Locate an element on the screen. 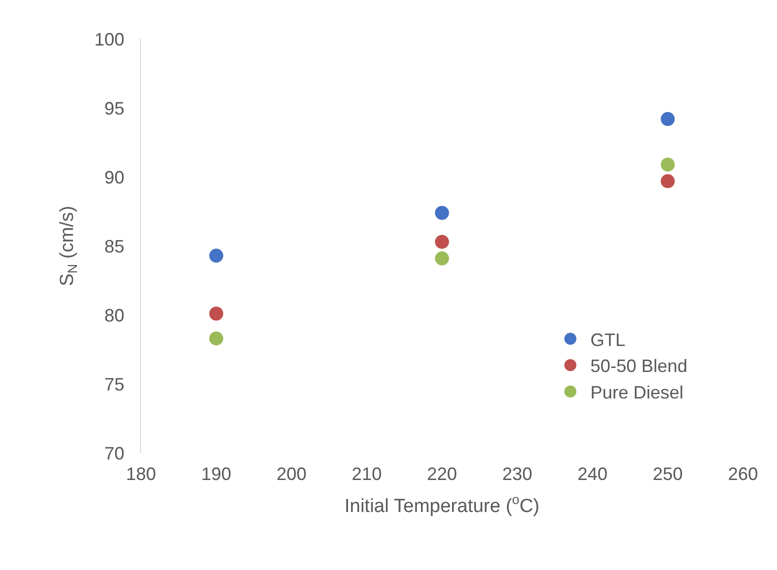 This screenshot has width=777, height=570. legend-label: GTL is located at coordinates (608, 340).